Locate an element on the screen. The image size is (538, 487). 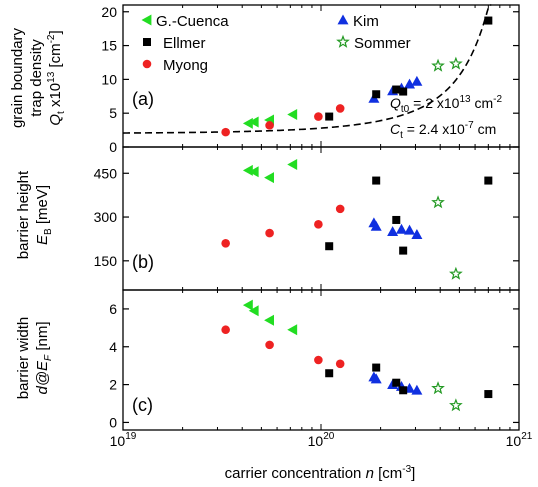
legend-label-gcuenca: G.-Cuenca is located at coordinates (192, 21).